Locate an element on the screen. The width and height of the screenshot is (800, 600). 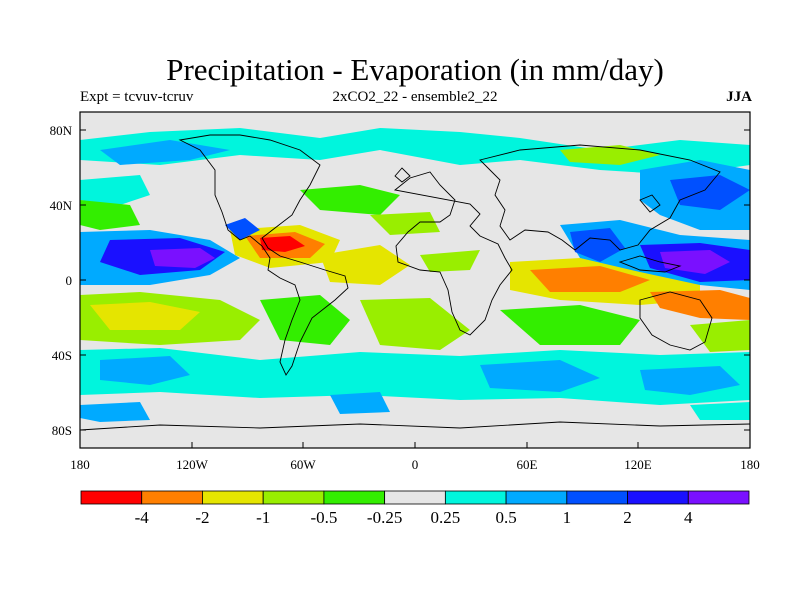
antarctica-coast is located at coordinates (415, 426).